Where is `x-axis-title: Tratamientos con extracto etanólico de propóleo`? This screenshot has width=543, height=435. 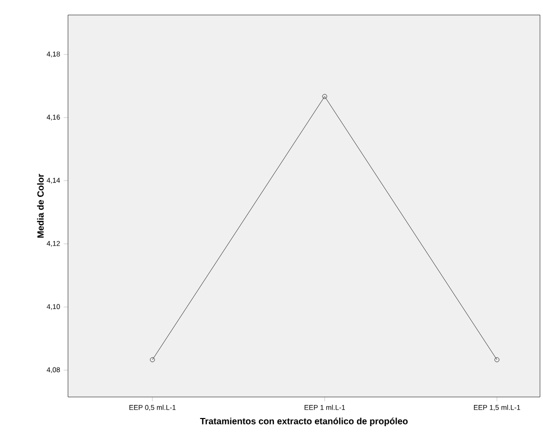 x-axis-title: Tratamientos con extracto etanólico de propóleo is located at coordinates (304, 422).